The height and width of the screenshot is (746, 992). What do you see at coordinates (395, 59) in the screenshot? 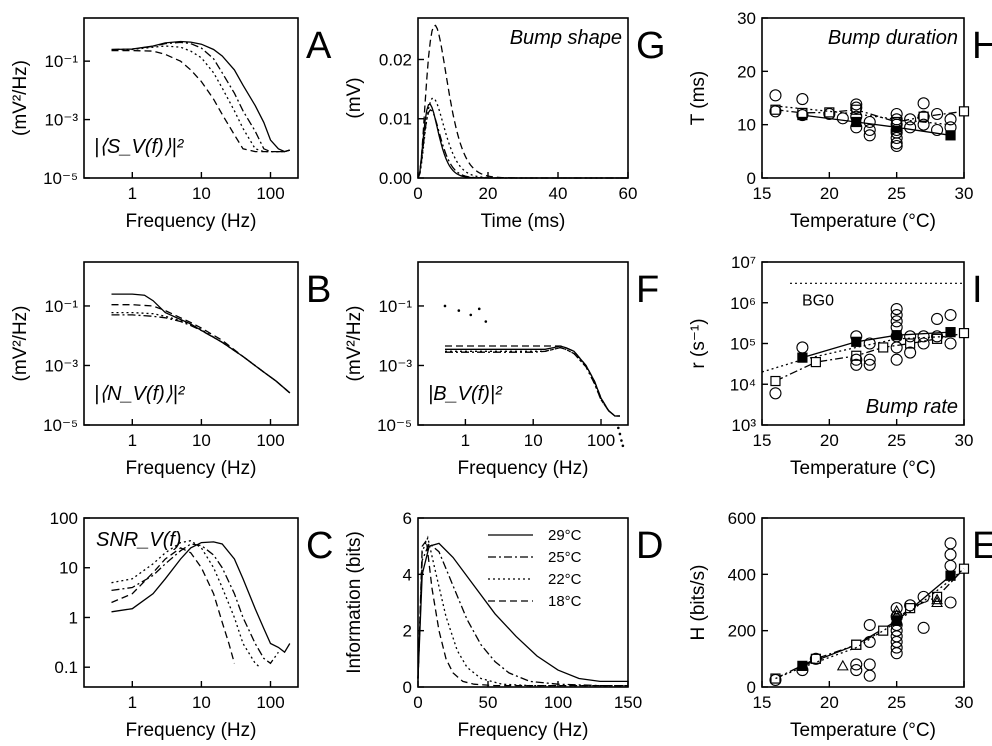
I see `y-tick-label: 0.02` at bounding box center [395, 59].